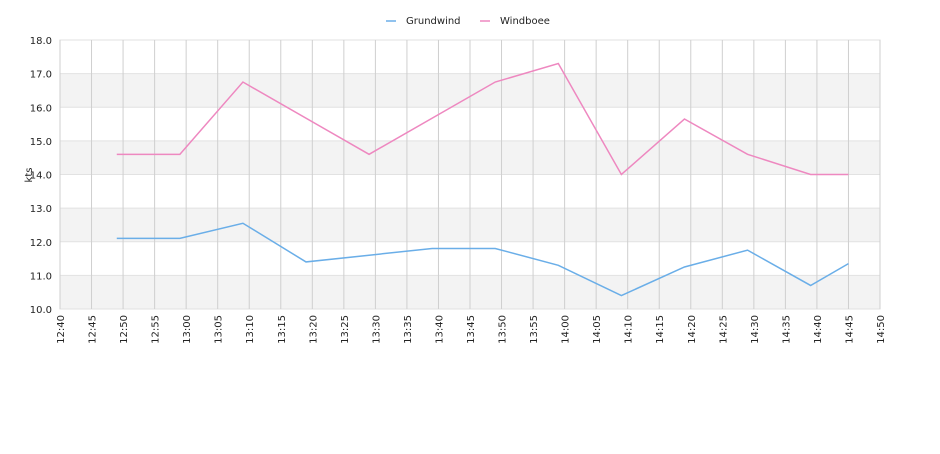 The width and height of the screenshot is (940, 454). I want to click on x-tick-label: 14:35, so click(786, 329).